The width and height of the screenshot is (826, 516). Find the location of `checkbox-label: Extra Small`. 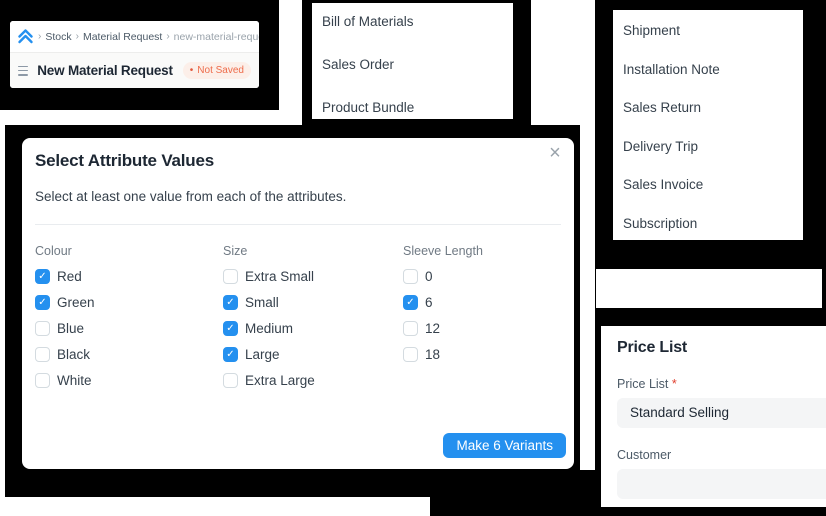

checkbox-label: Extra Small is located at coordinates (280, 276).